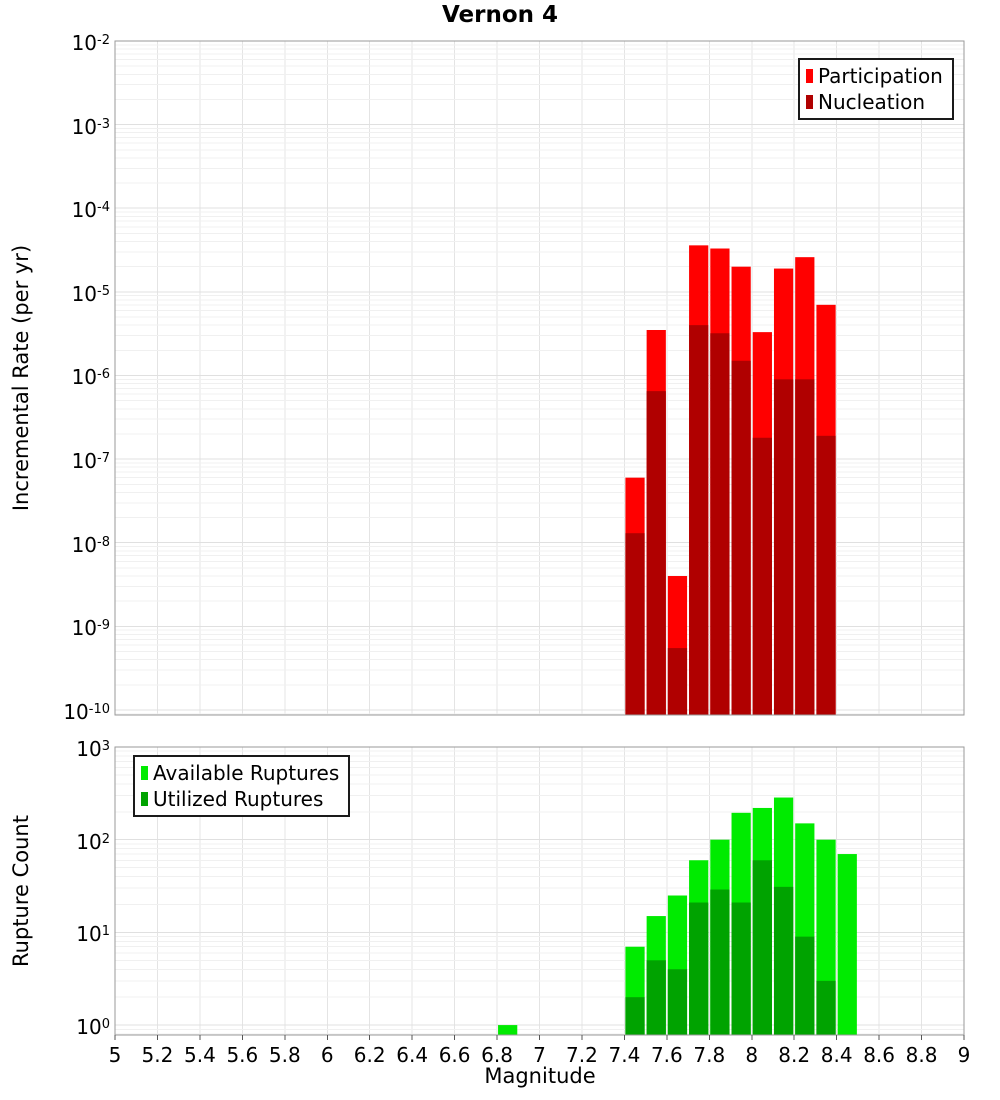 The width and height of the screenshot is (1000, 1100). What do you see at coordinates (454, 1055) in the screenshot?
I see `x-tick-label: 6.6` at bounding box center [454, 1055].